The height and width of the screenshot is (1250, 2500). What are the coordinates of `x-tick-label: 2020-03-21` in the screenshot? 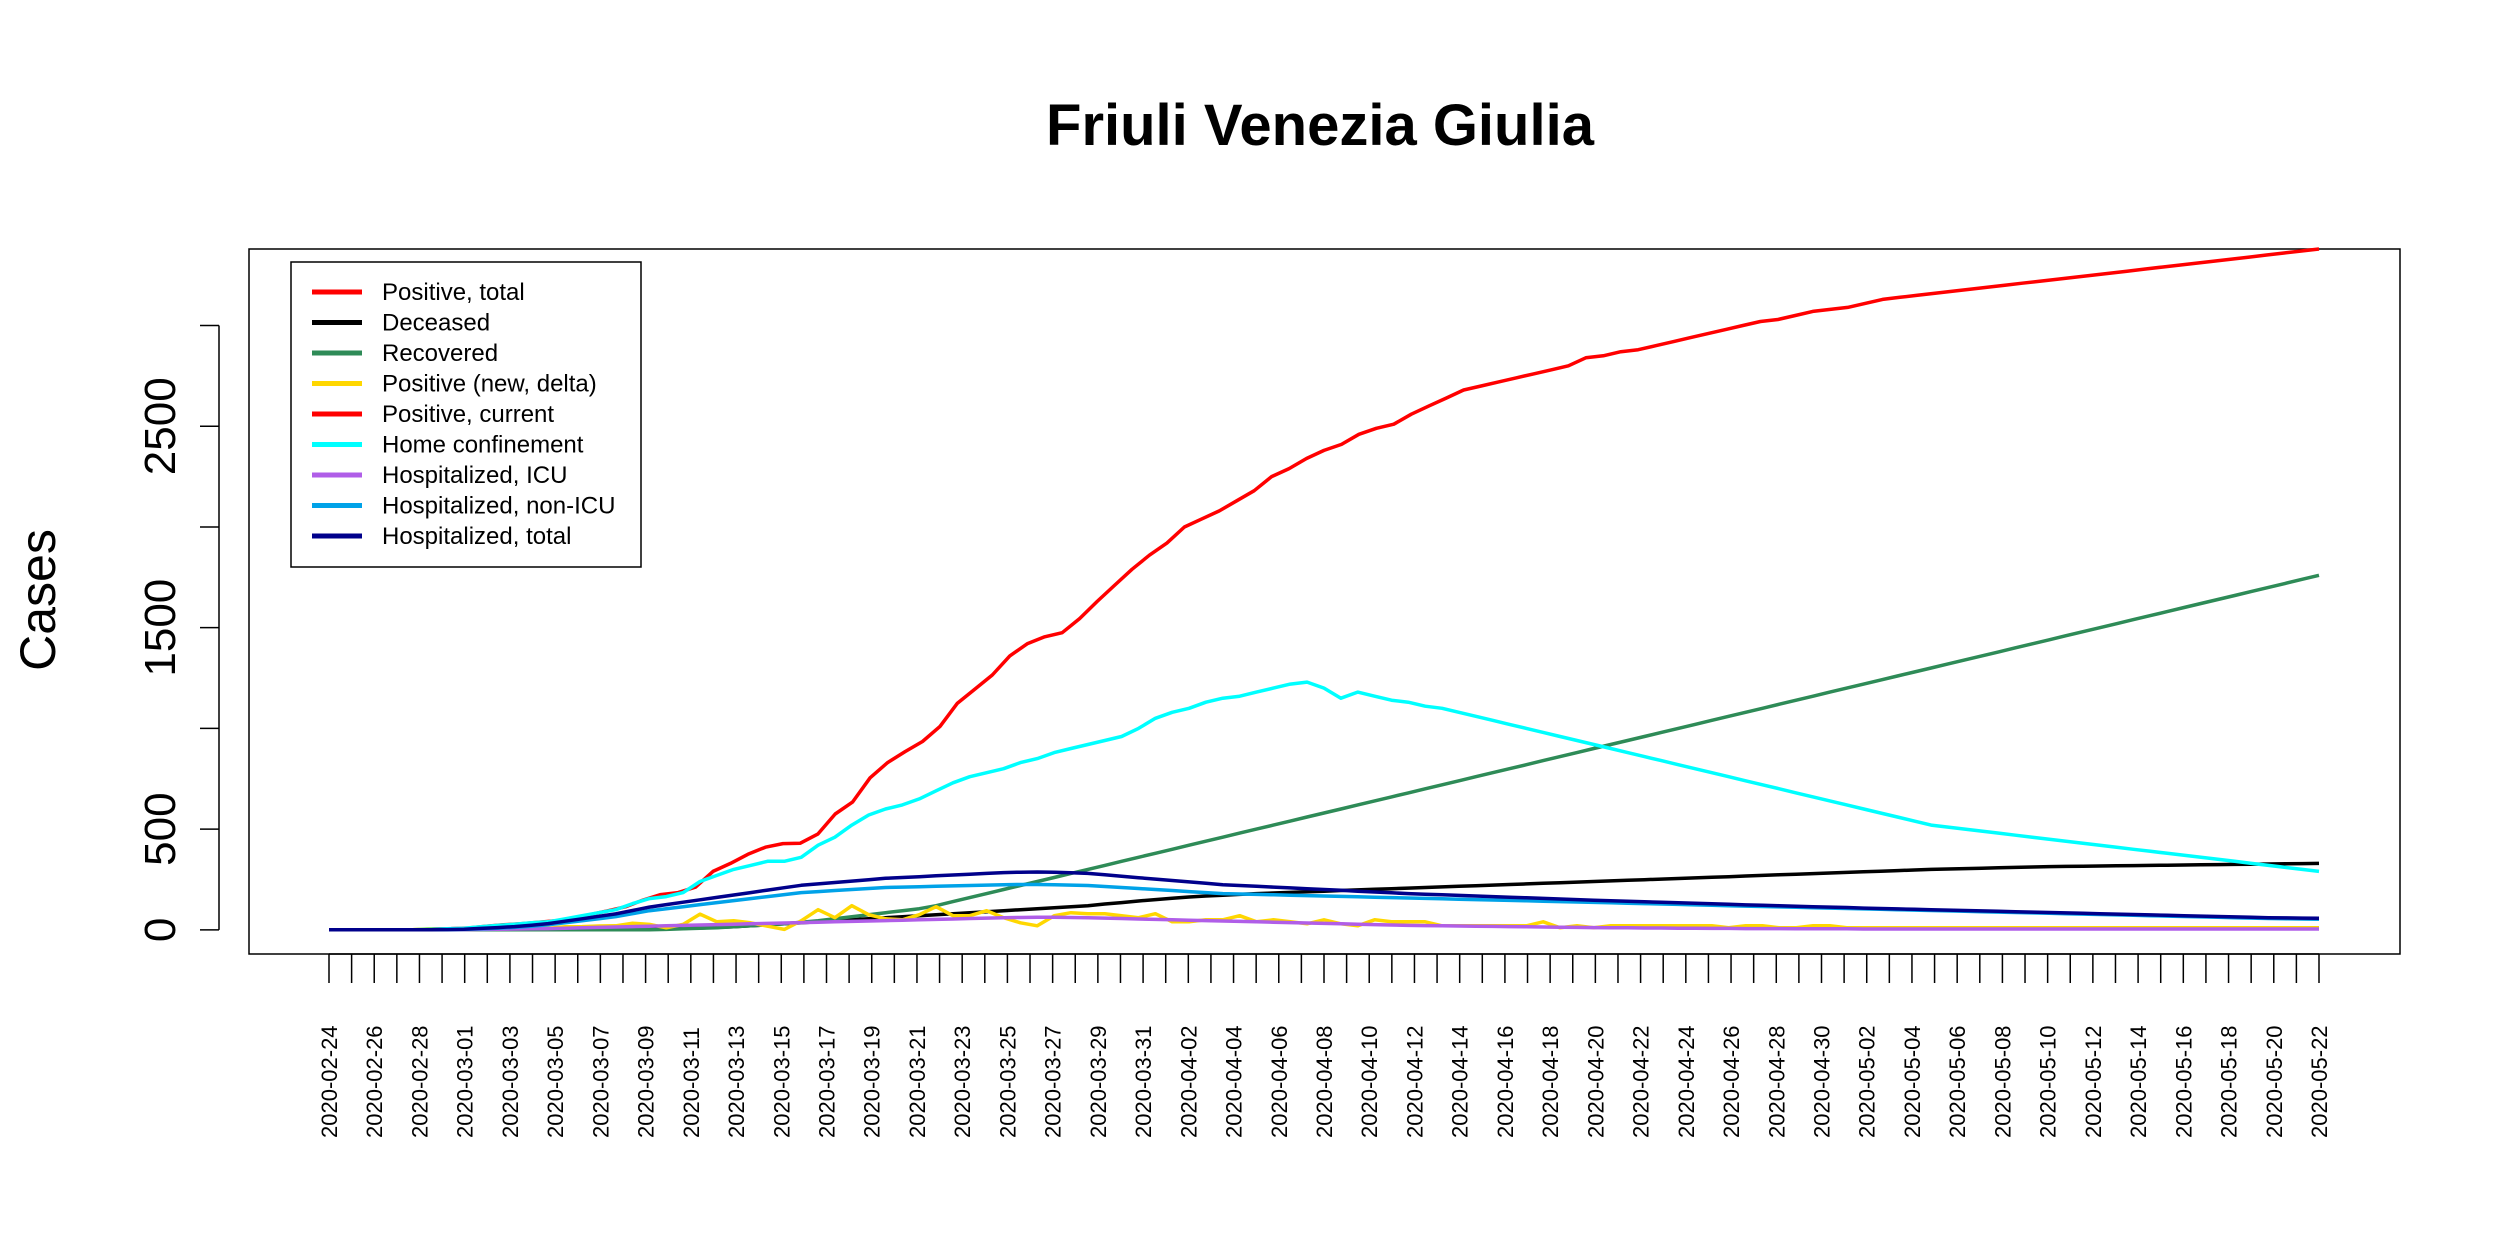 It's located at (917, 1081).